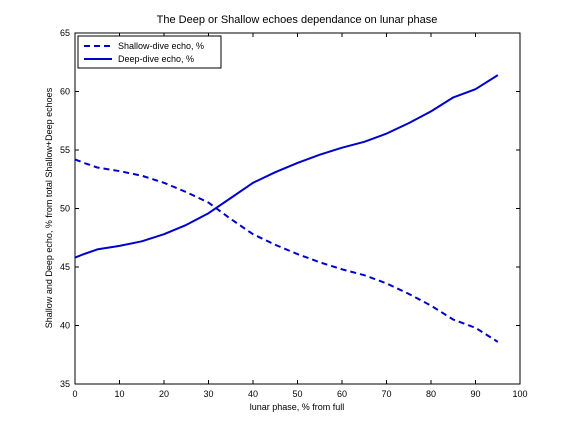 The width and height of the screenshot is (576, 432). I want to click on legend: Shallow-dive echo, % Deep-dive echo, %, so click(149, 52).